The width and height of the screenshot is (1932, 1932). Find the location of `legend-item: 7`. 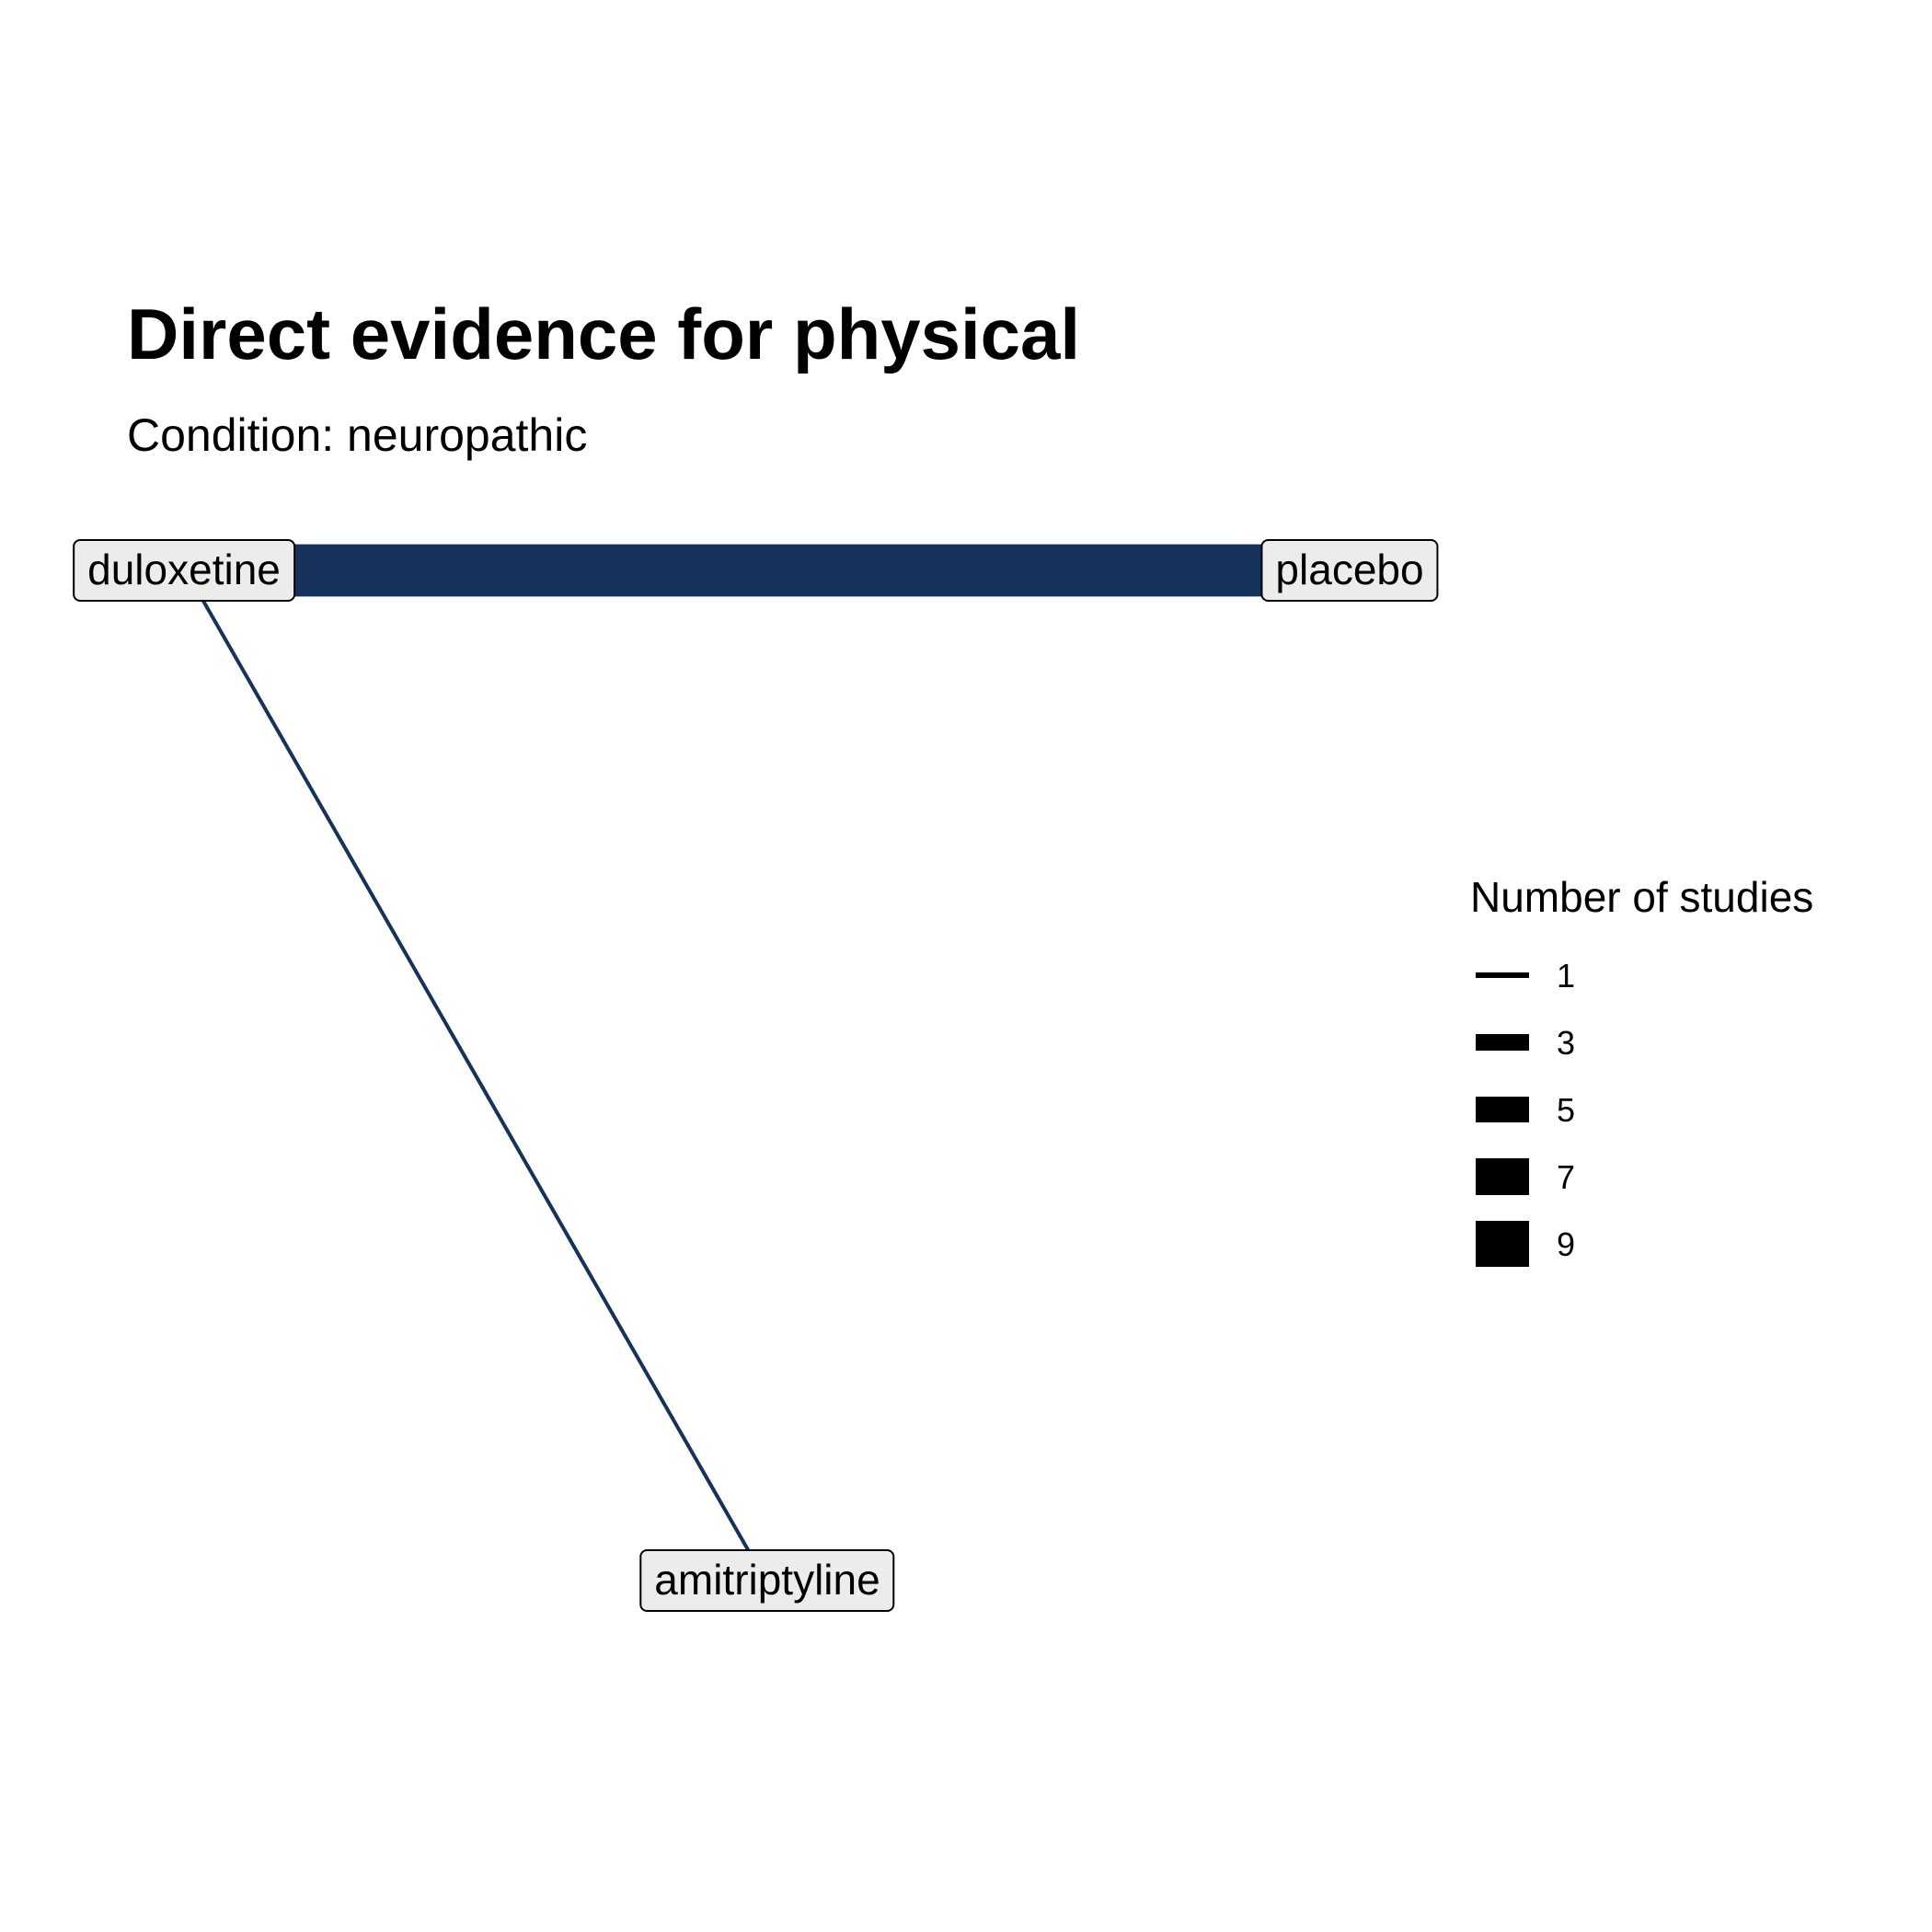

legend-item: 7 is located at coordinates (1641, 1177).